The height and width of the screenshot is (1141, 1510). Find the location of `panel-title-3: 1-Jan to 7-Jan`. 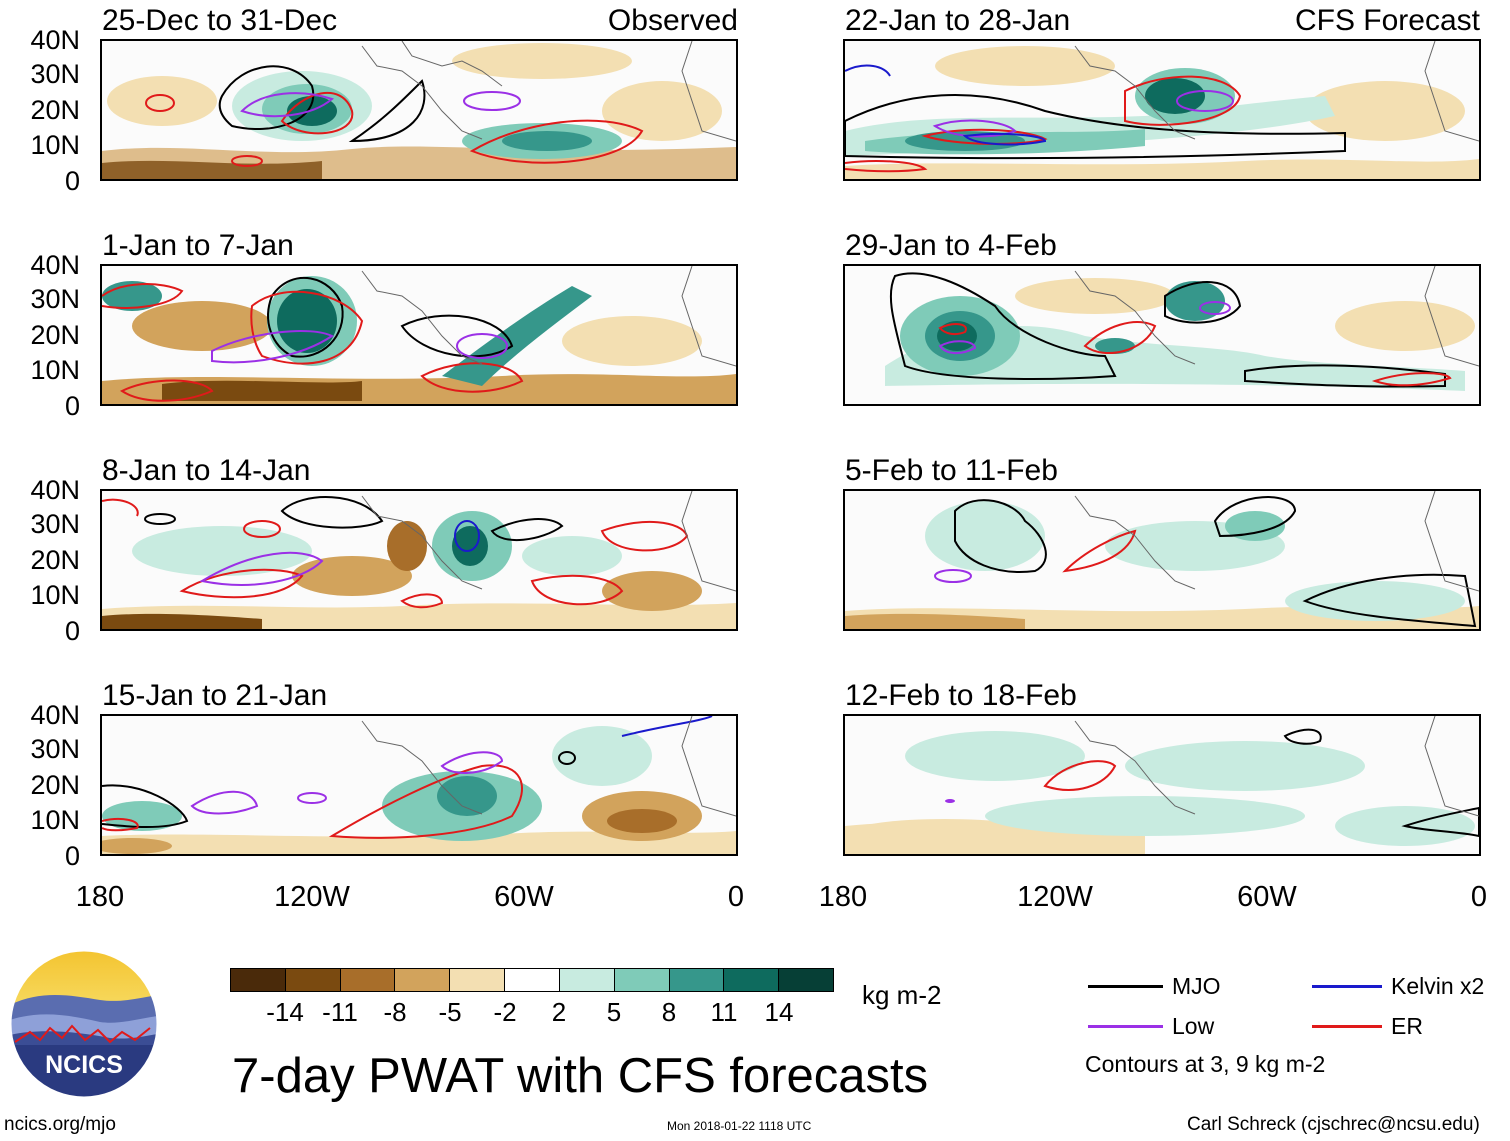

panel-title-3: 1-Jan to 7-Jan is located at coordinates (198, 245).